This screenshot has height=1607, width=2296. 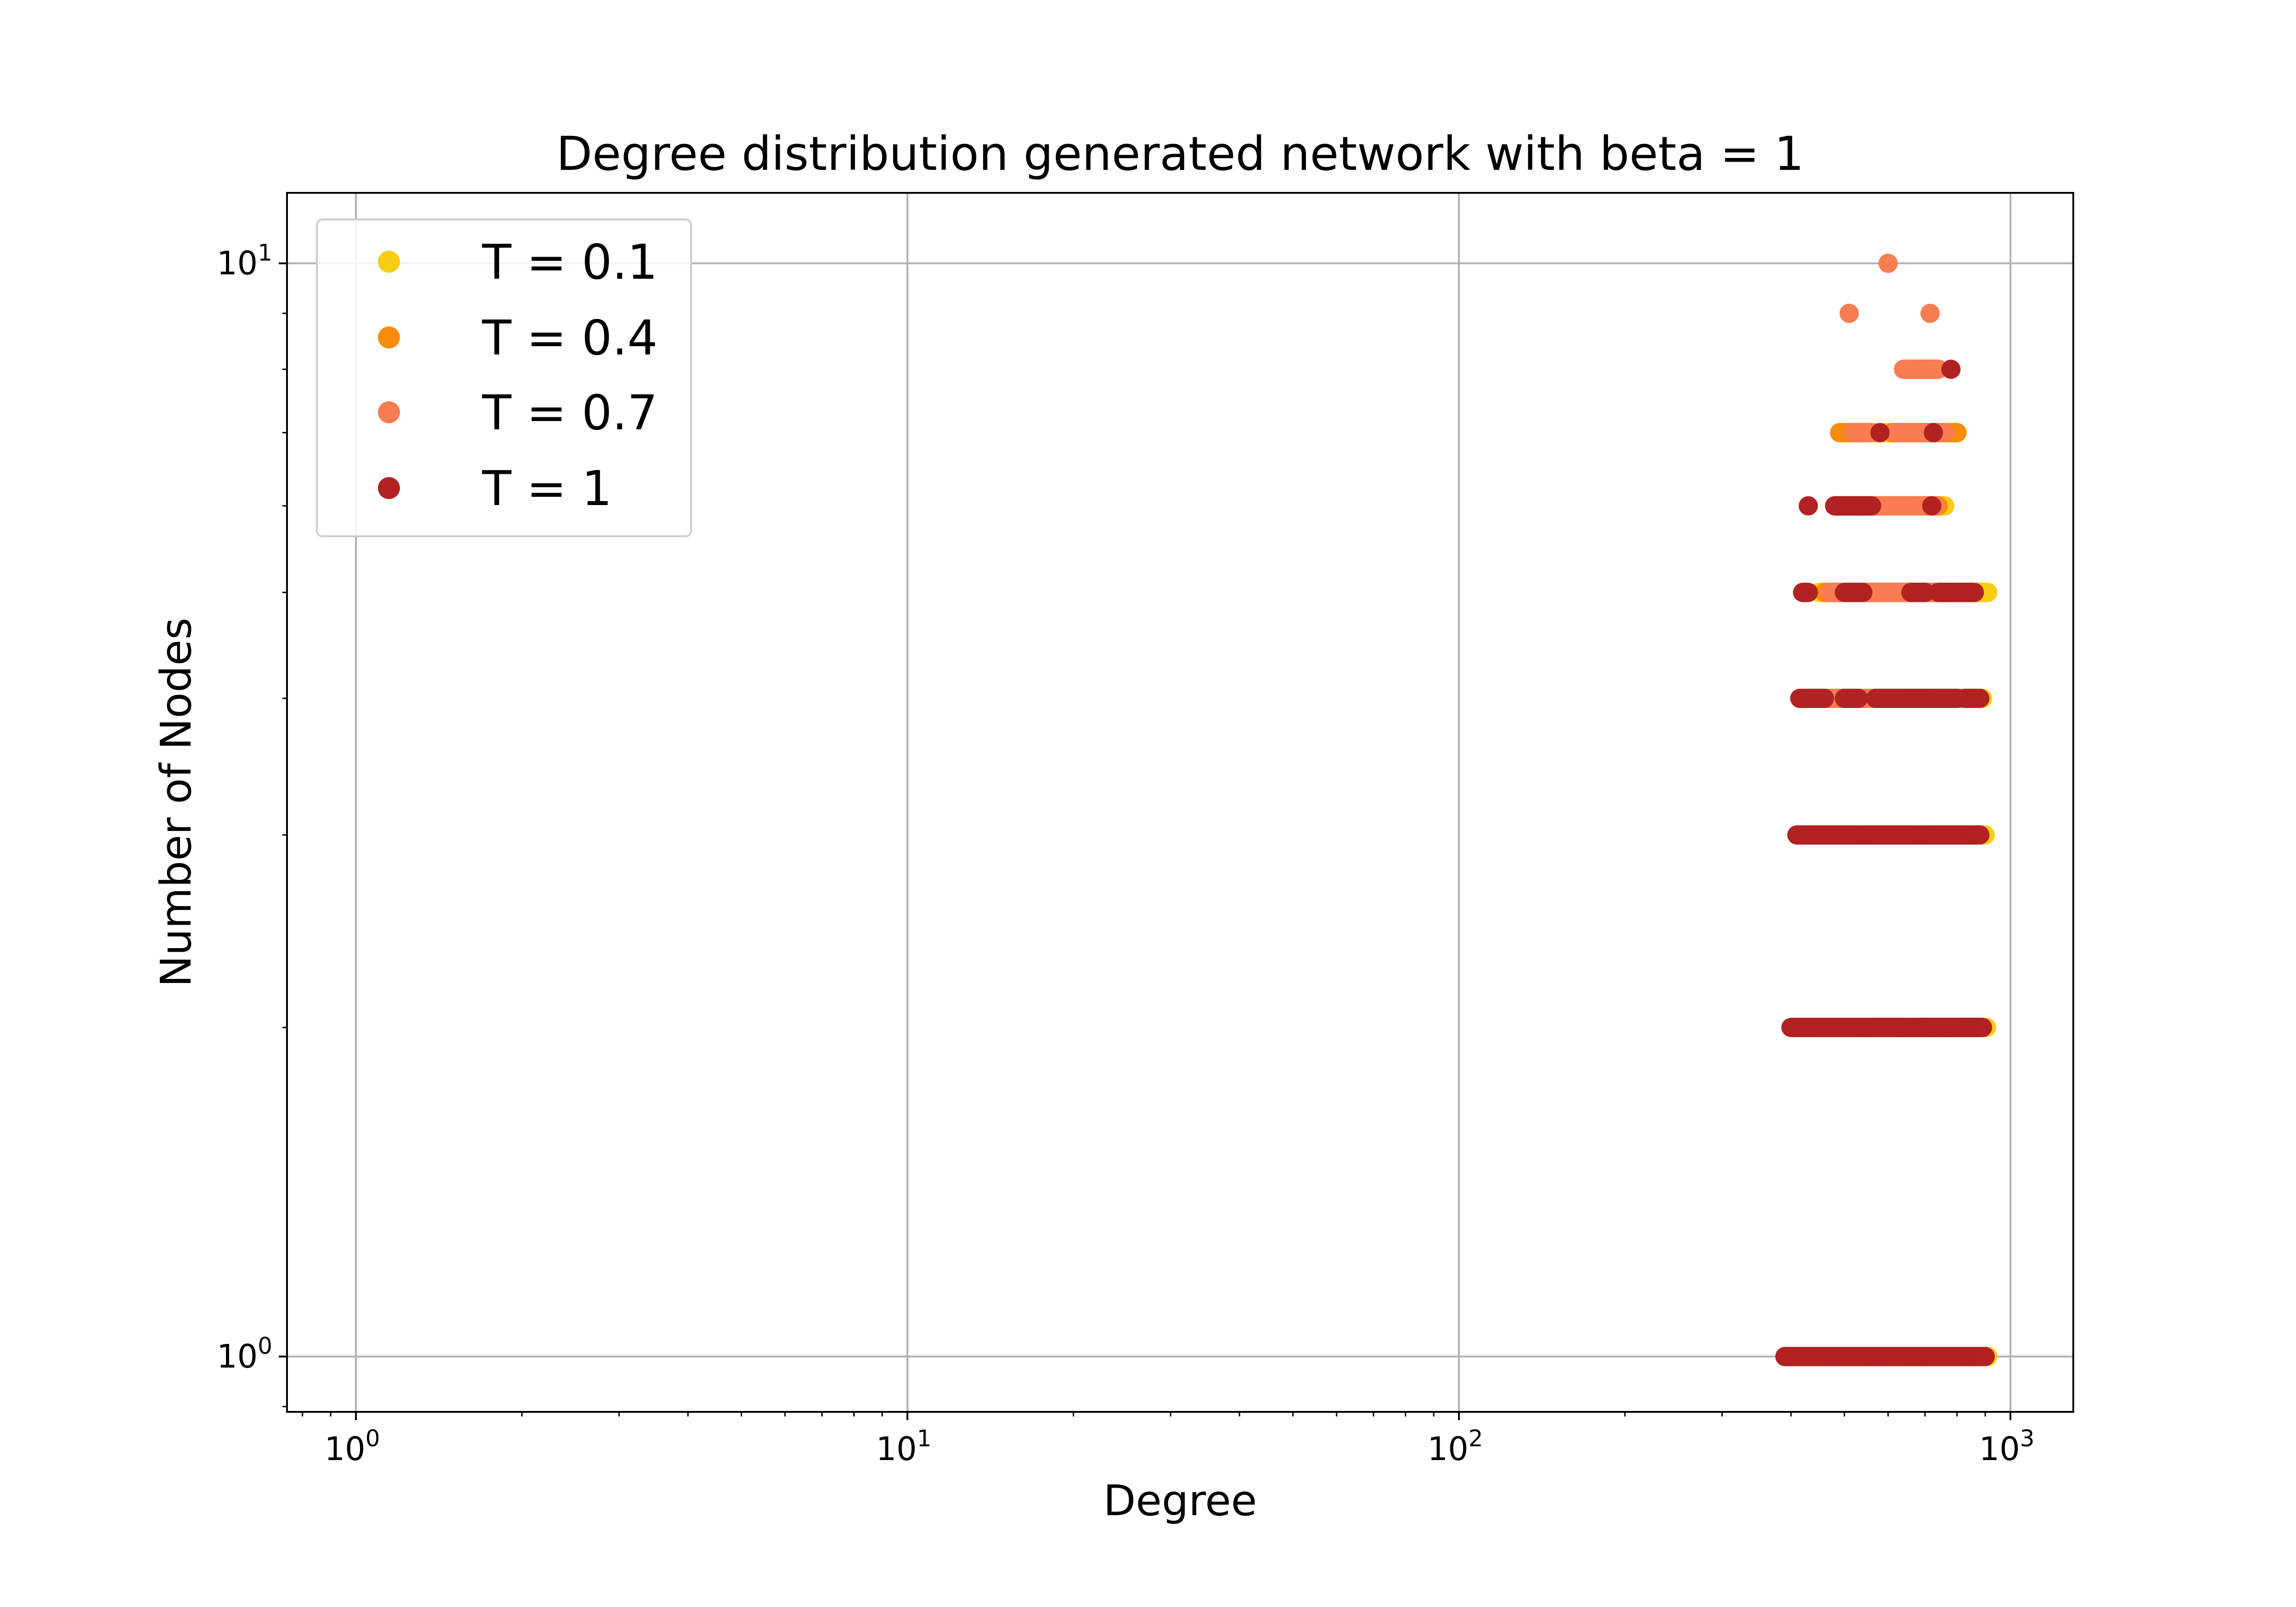 I want to click on scatter-points, so click(x=1886, y=809).